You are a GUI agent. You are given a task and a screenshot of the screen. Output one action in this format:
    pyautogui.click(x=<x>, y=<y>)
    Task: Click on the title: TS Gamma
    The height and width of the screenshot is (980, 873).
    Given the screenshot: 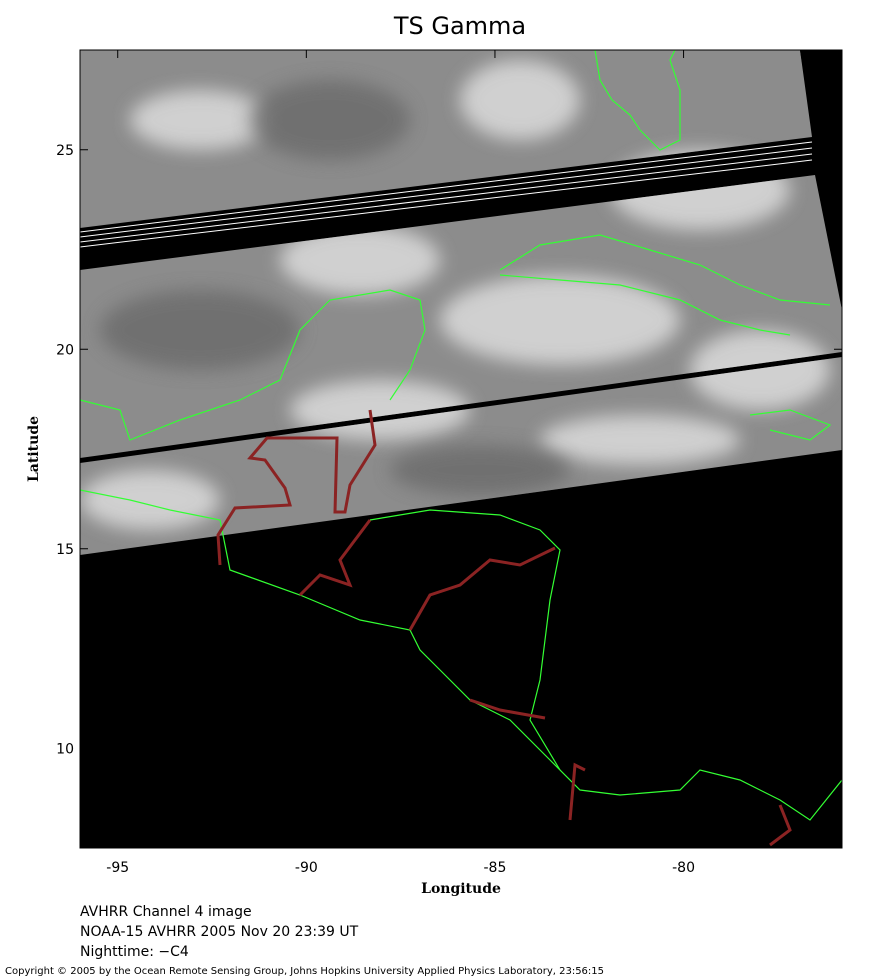 What is the action you would take?
    pyautogui.click(x=459, y=26)
    